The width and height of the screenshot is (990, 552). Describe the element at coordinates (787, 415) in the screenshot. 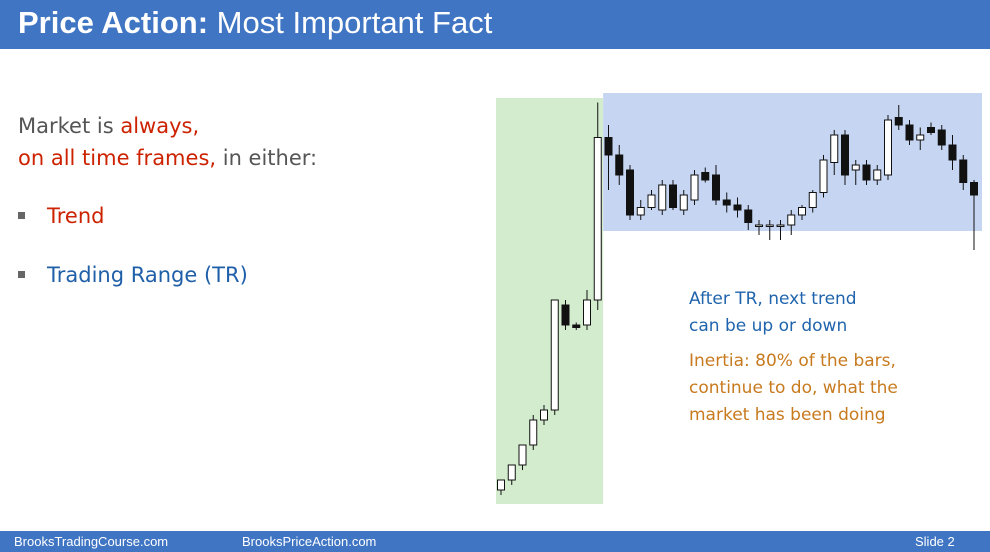

I see `note-inertia-line3: market has been doing` at that location.